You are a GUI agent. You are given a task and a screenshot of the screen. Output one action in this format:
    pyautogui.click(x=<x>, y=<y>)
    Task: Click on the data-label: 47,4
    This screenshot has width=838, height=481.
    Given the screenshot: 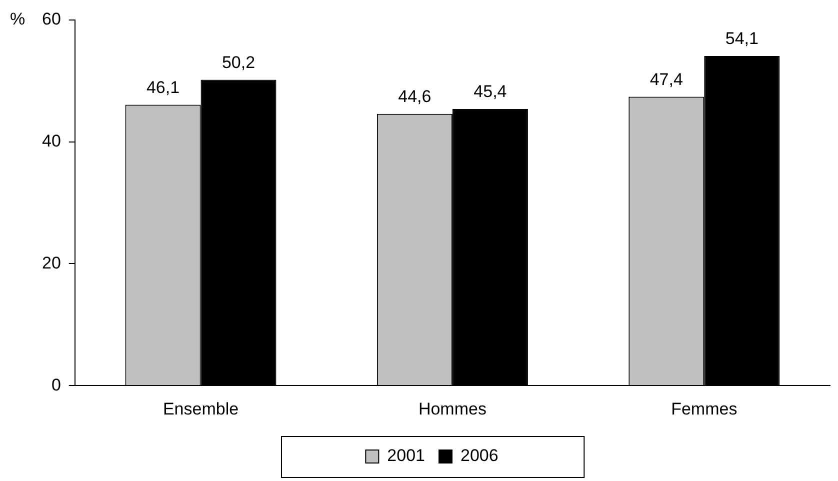 What is the action you would take?
    pyautogui.click(x=666, y=79)
    